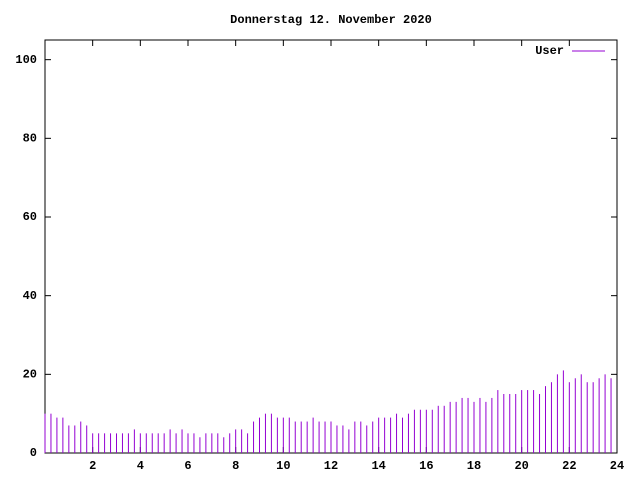 The image size is (640, 480). Describe the element at coordinates (331, 466) in the screenshot. I see `x-tick-label: 12` at that location.